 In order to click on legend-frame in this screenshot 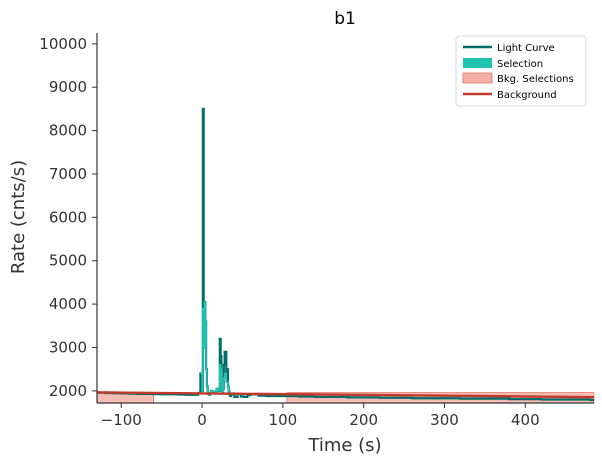, I will do `click(521, 71)`.